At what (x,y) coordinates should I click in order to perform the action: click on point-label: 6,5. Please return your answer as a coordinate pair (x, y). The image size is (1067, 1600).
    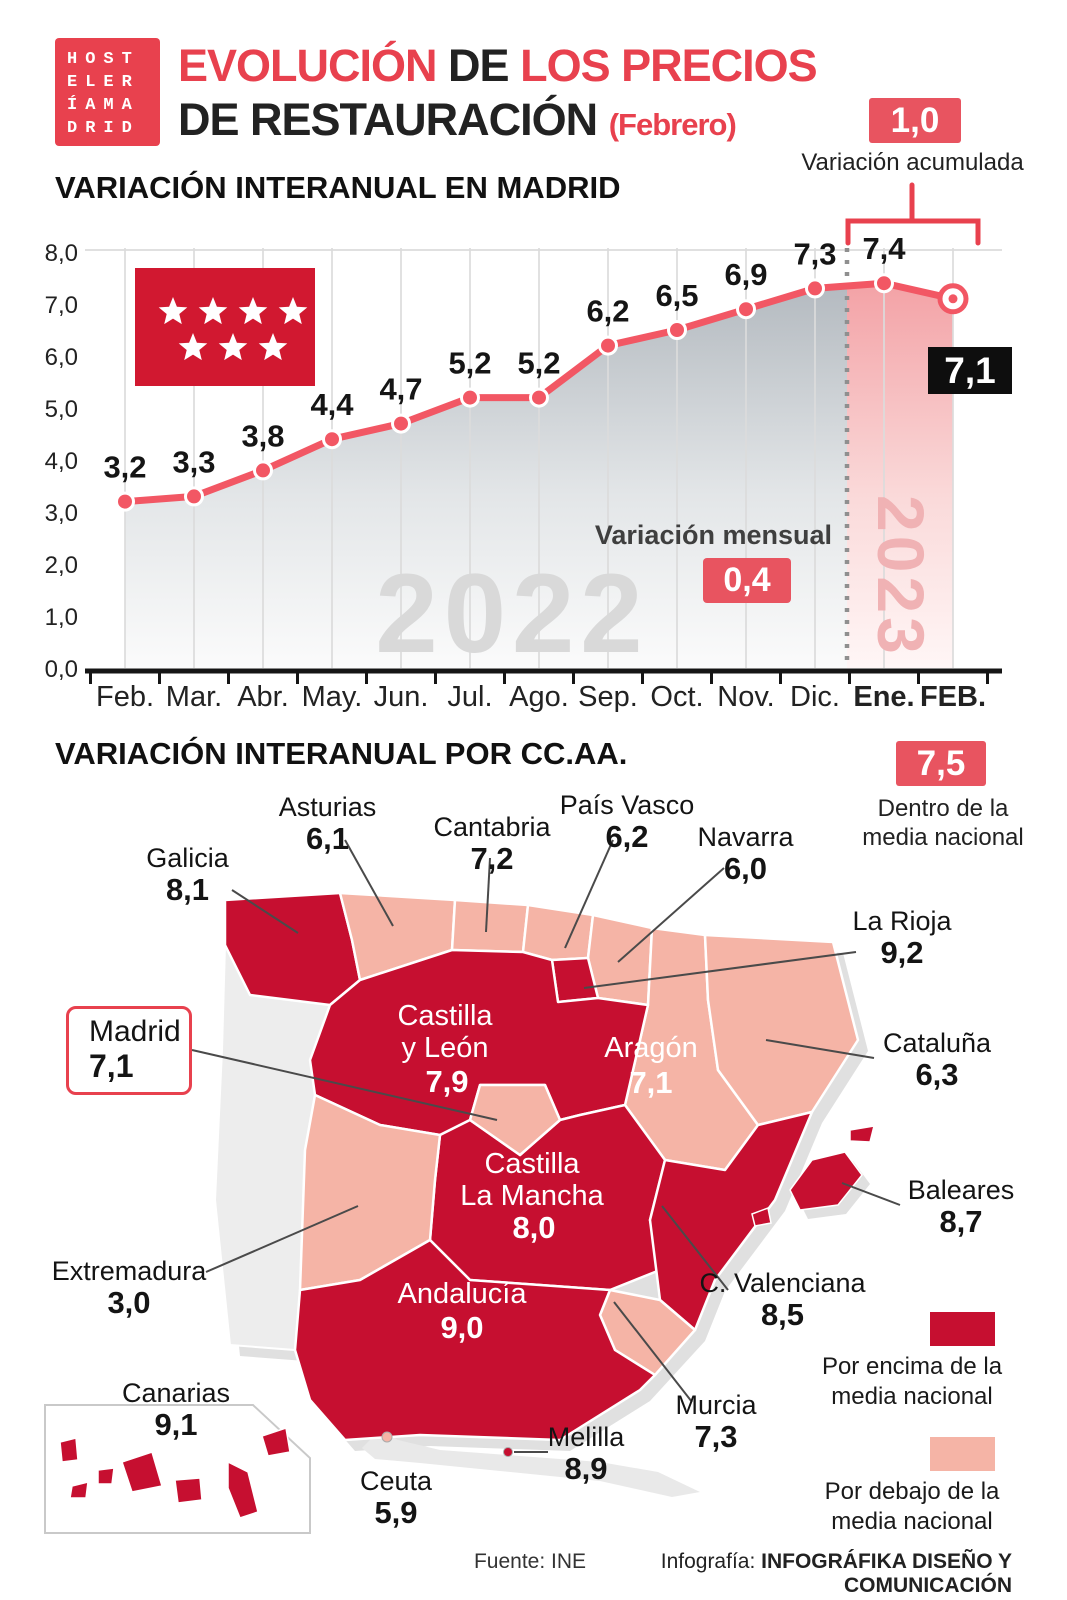
    Looking at the image, I should click on (676, 295).